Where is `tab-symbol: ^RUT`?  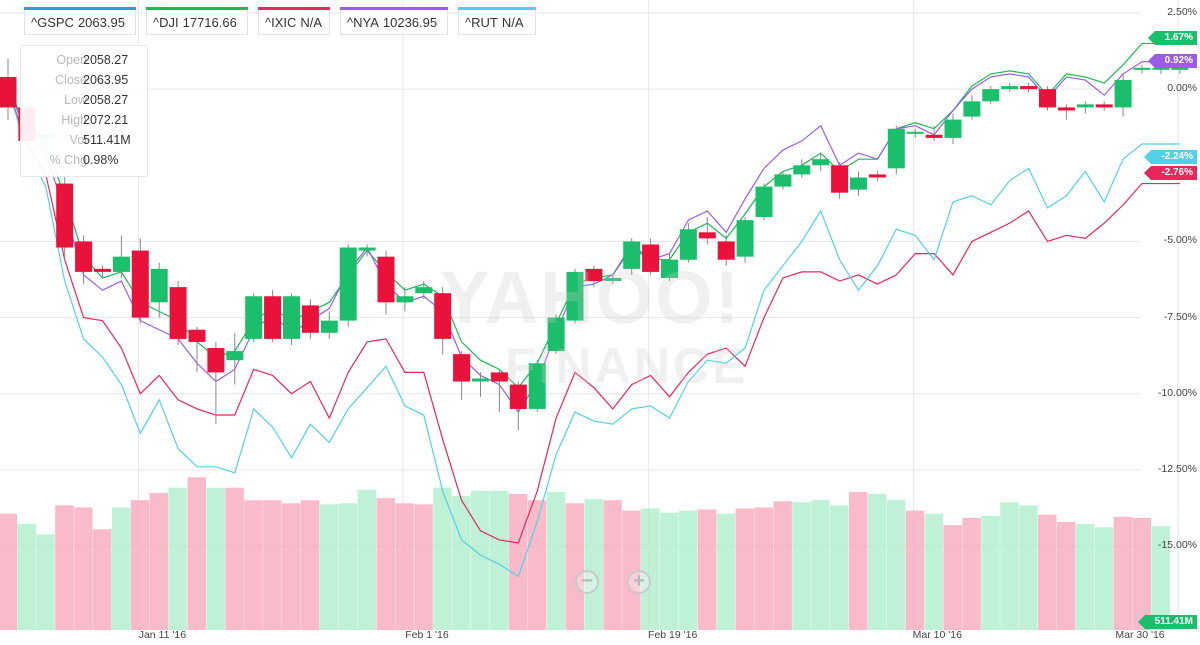 tab-symbol: ^RUT is located at coordinates (481, 22).